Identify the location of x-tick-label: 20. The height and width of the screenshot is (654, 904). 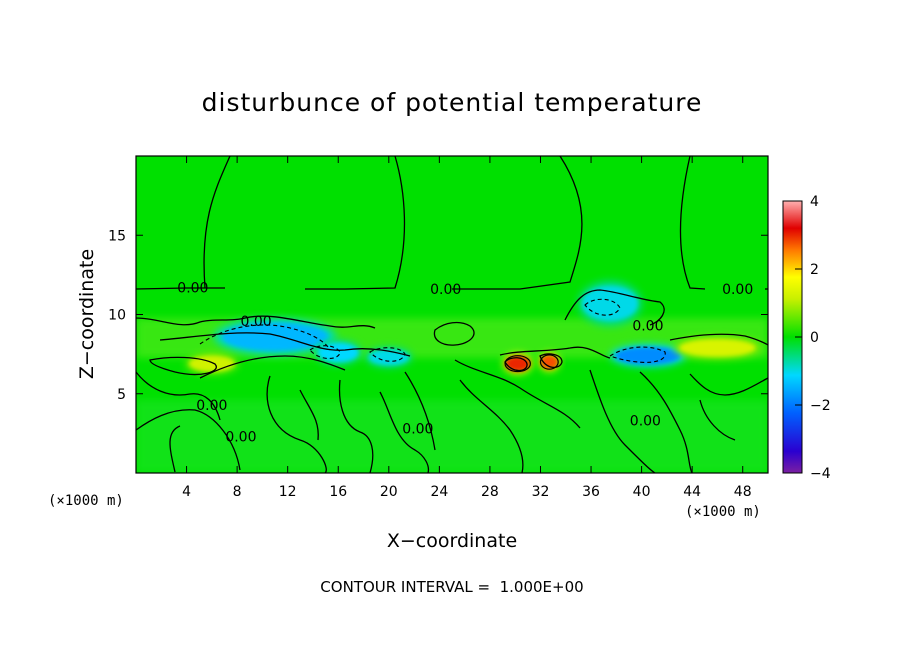
(389, 492).